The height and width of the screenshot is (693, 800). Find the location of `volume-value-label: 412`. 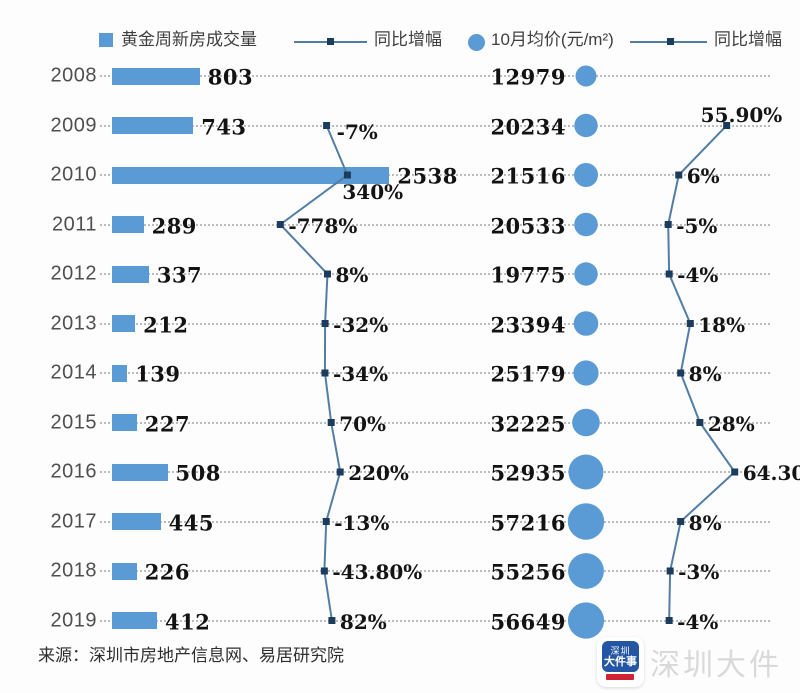

volume-value-label: 412 is located at coordinates (188, 621).